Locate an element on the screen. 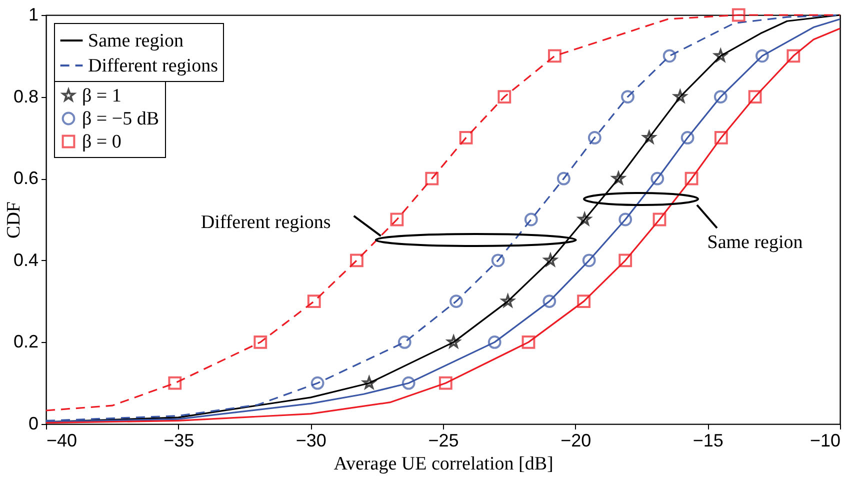 This screenshot has height=485, width=853. x-tick-label: −30 is located at coordinates (311, 440).